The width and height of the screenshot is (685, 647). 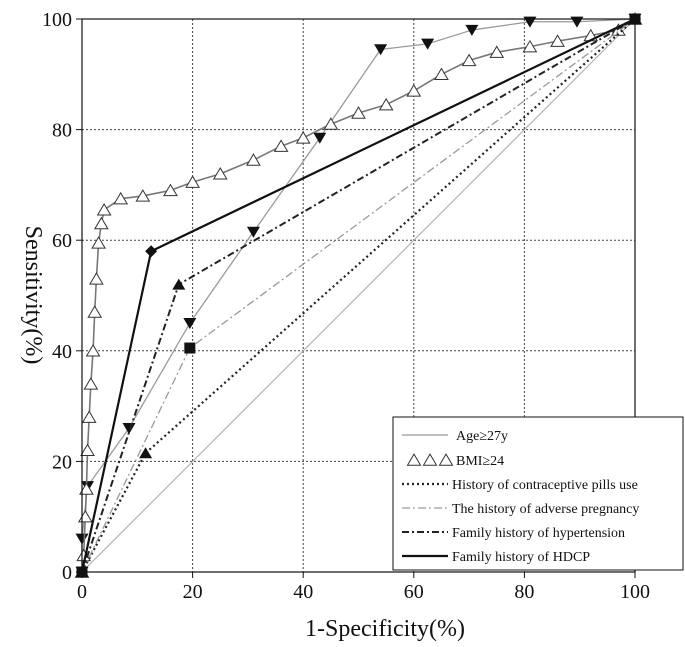 What do you see at coordinates (538, 533) in the screenshot?
I see `legend-label-4: Family history of hypertension` at bounding box center [538, 533].